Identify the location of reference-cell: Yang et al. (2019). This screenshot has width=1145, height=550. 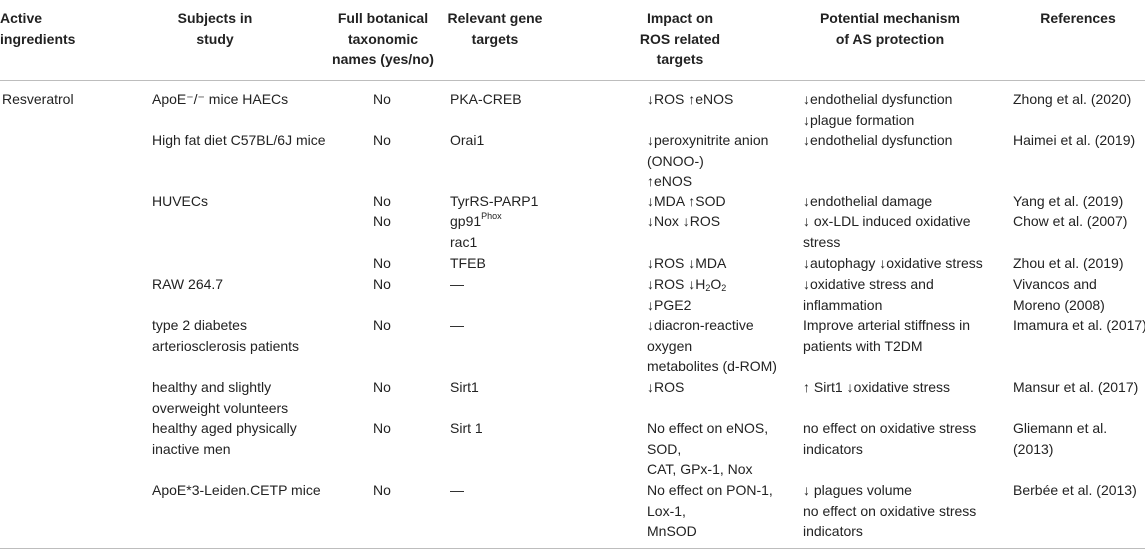
(1068, 201).